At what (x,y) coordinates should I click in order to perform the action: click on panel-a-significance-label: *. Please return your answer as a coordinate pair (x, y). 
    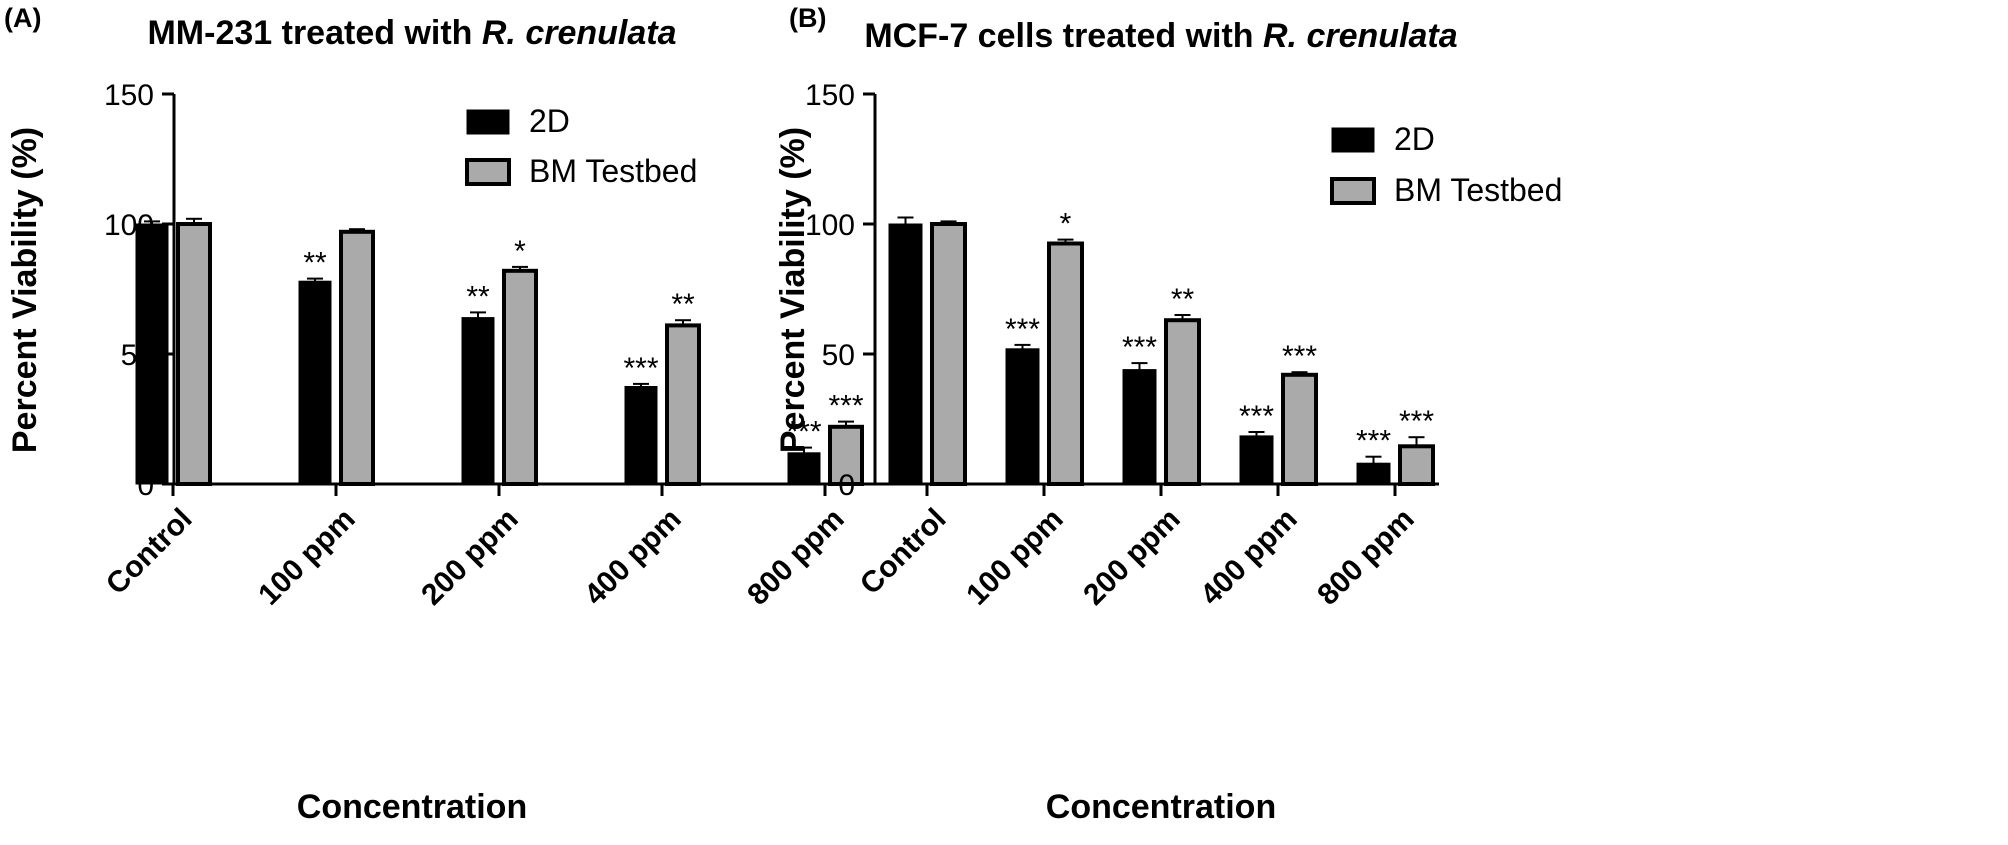
    Looking at the image, I should click on (520, 251).